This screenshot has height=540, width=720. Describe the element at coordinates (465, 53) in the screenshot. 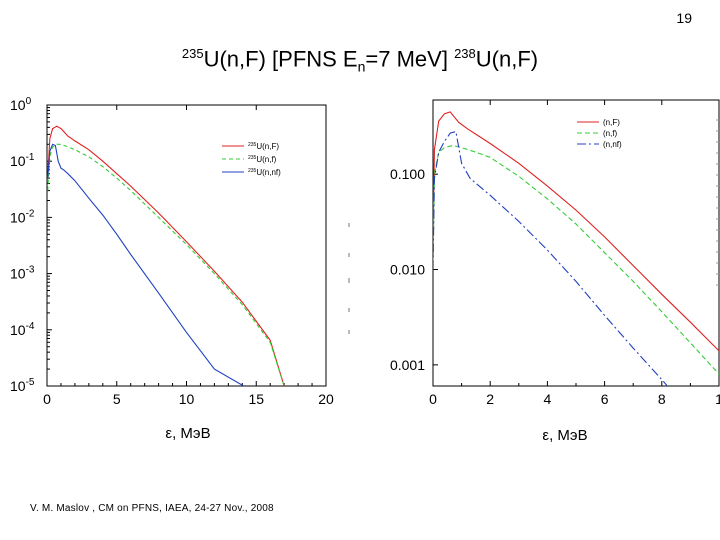

I see `title-right-mass: 238` at that location.